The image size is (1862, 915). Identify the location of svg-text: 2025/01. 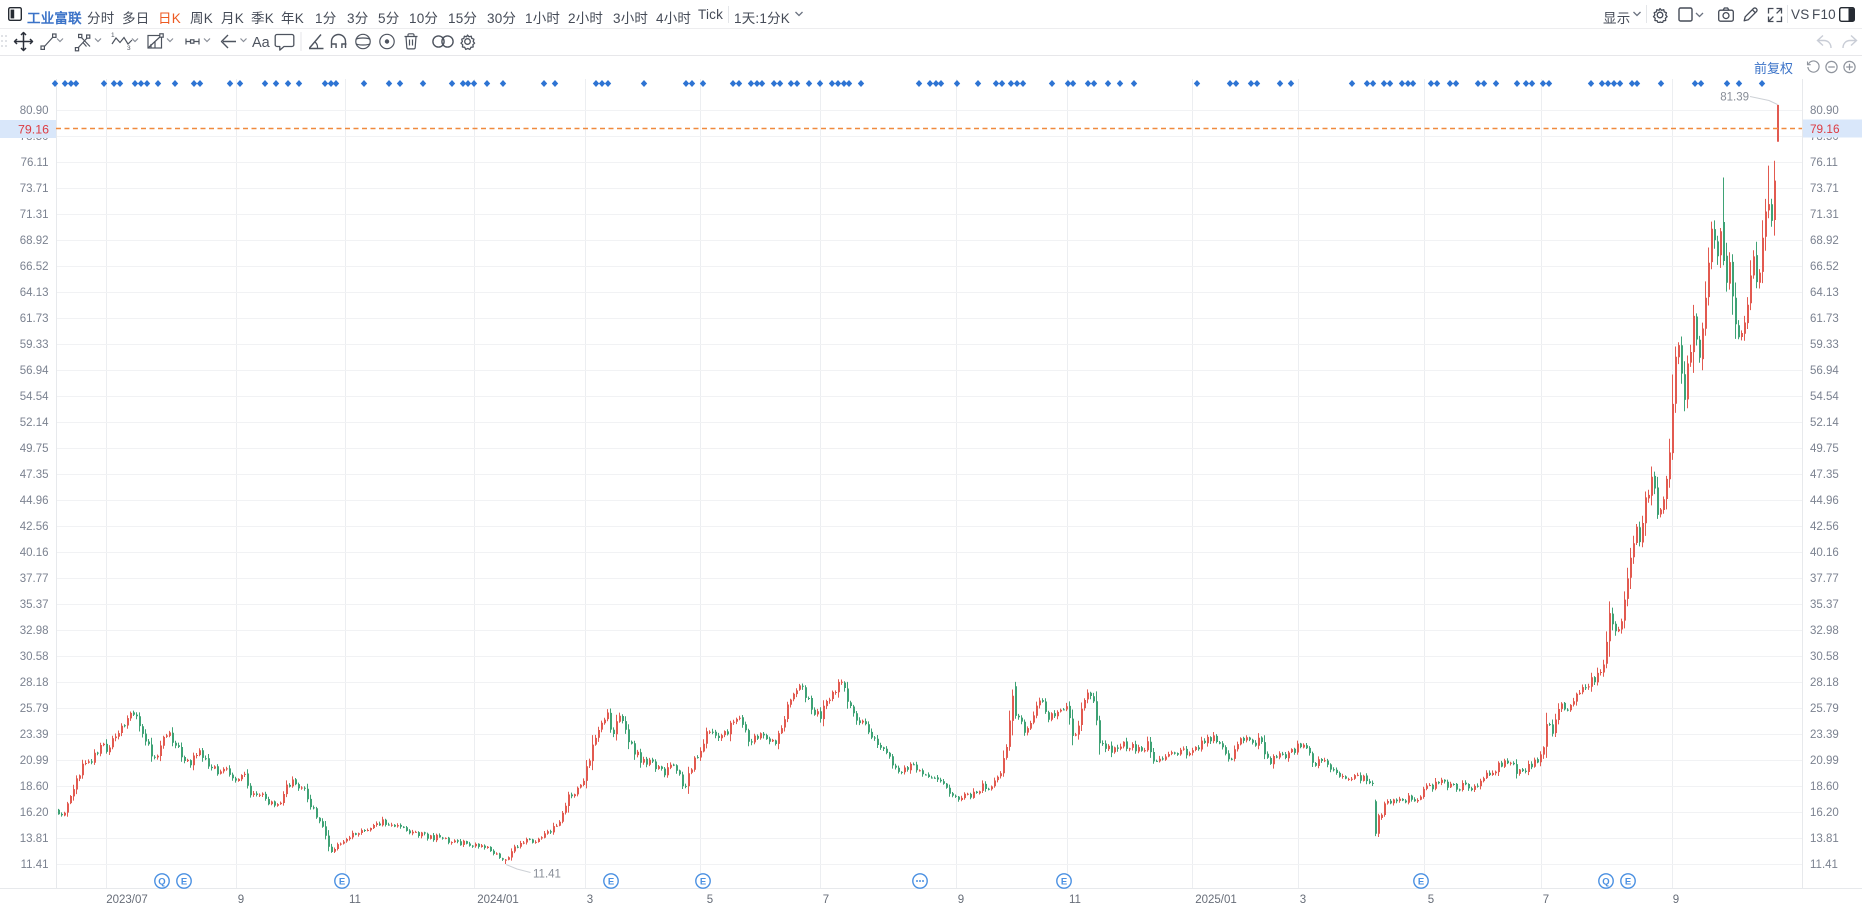
(1216, 900).